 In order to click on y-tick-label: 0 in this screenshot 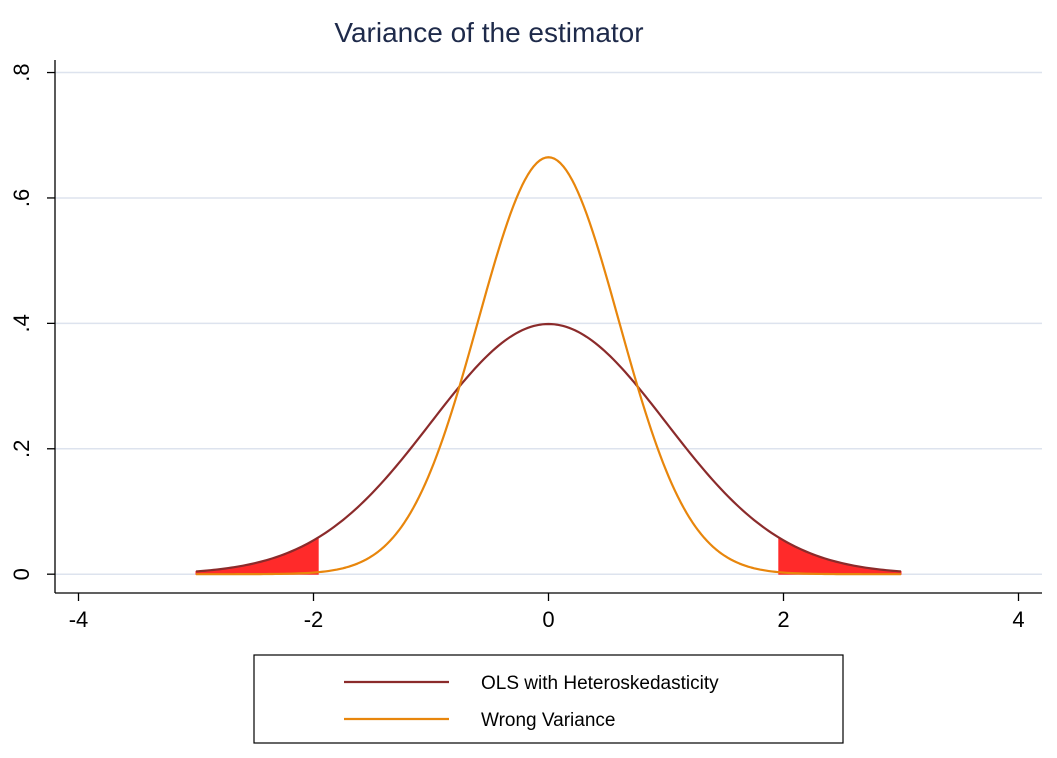, I will do `click(21, 574)`.